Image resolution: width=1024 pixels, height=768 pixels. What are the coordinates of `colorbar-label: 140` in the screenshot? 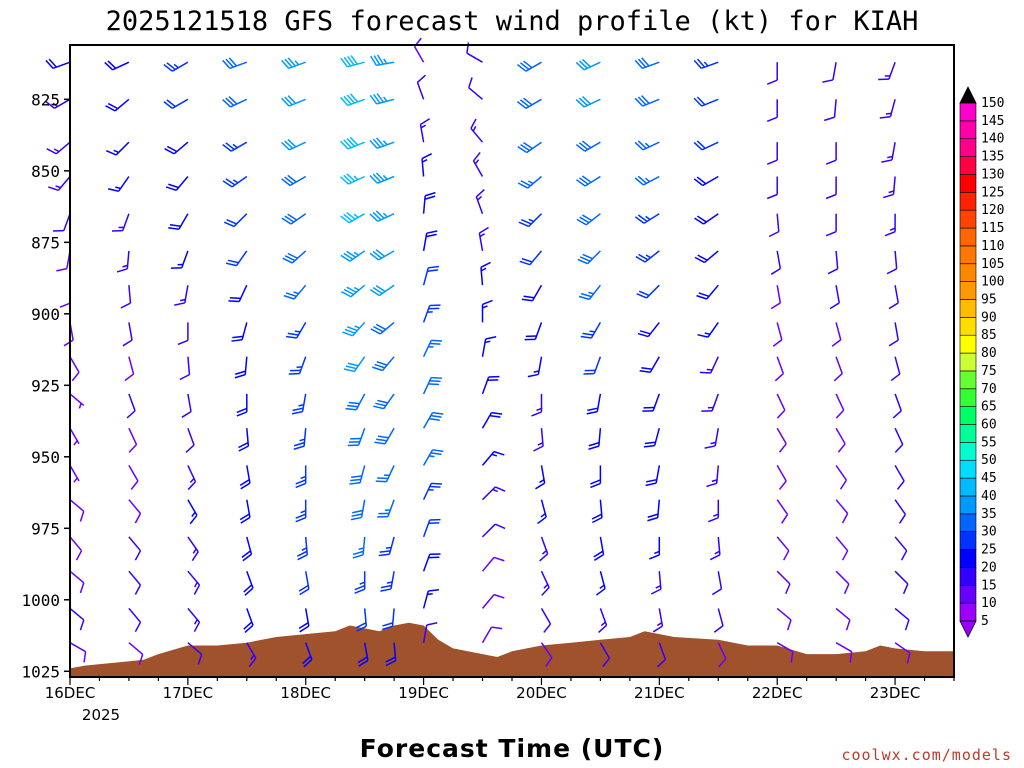 It's located at (992, 139).